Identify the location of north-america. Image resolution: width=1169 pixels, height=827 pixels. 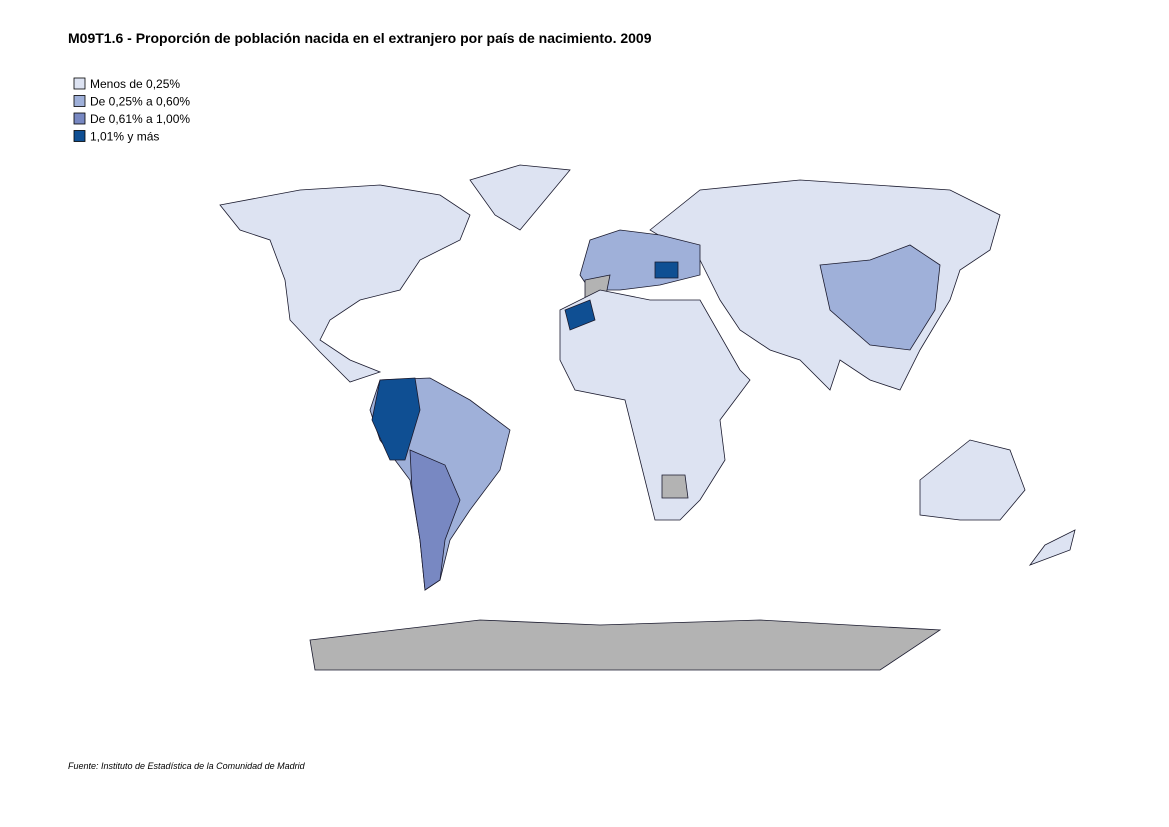
(345, 283).